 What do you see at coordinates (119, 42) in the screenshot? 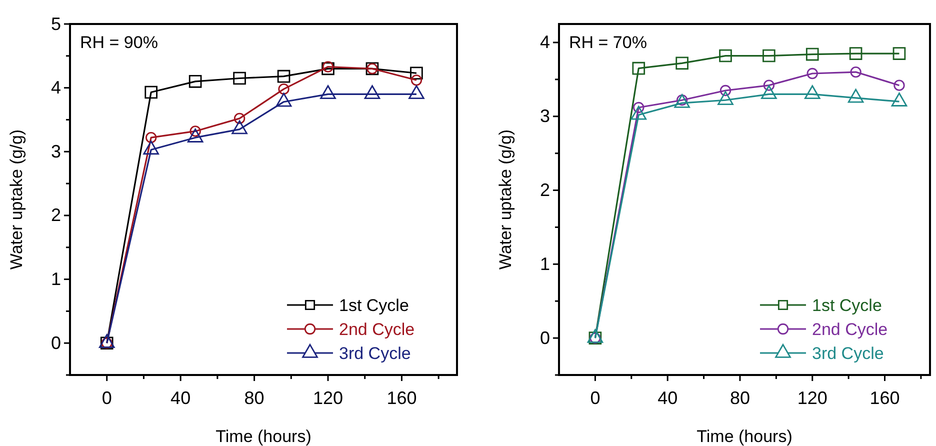
I see `annotation: RH = 90%` at bounding box center [119, 42].